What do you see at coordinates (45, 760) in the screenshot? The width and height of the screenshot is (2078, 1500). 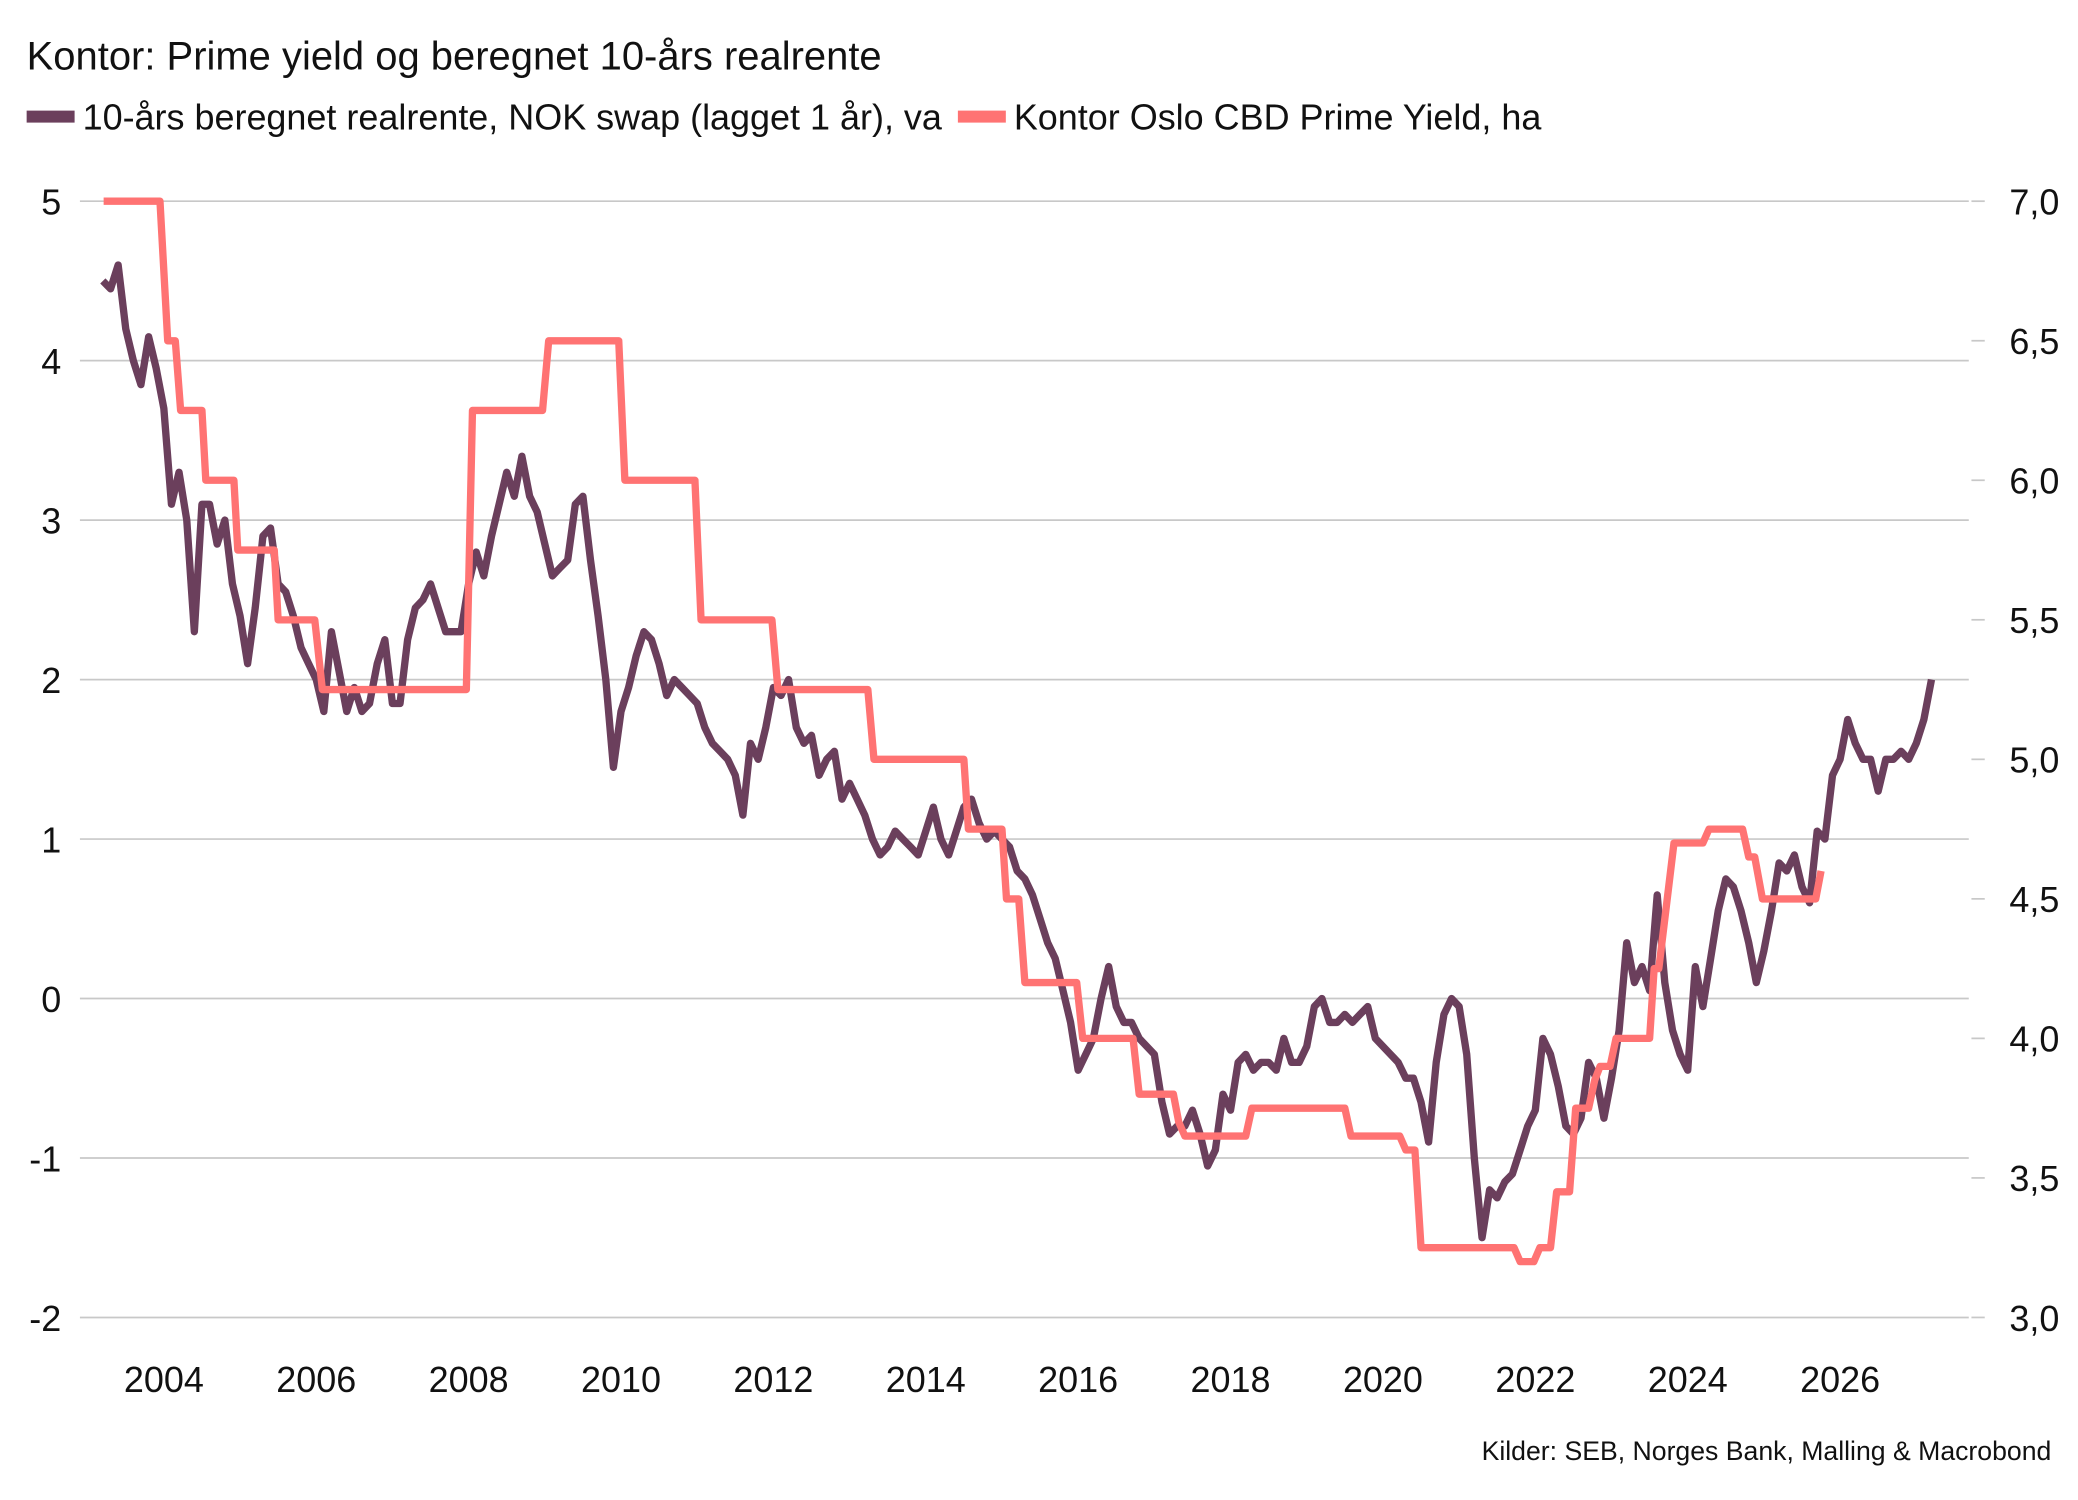 I see `left-axis: 5 4 3 2 1 0 -1 -2` at bounding box center [45, 760].